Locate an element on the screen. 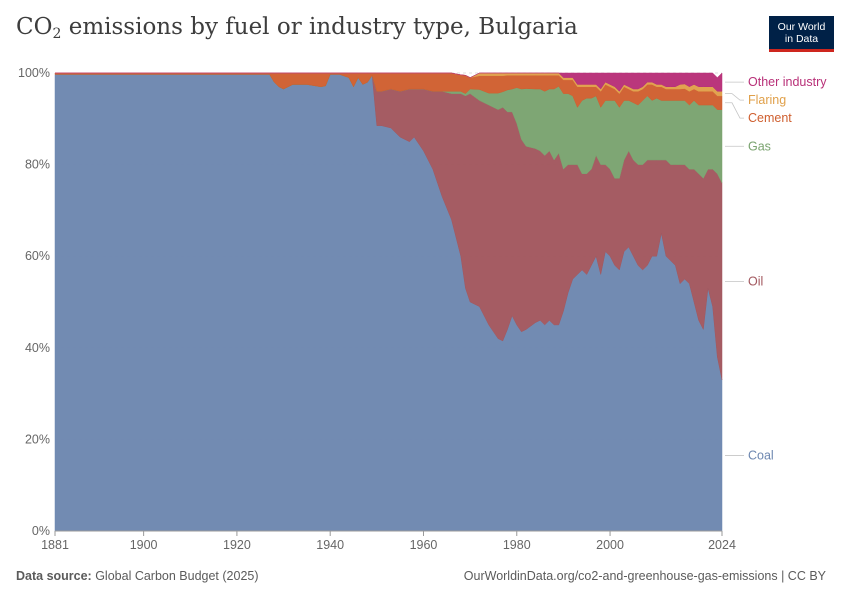 This screenshot has height=600, width=850. x-tick-label: 1881 is located at coordinates (55, 545).